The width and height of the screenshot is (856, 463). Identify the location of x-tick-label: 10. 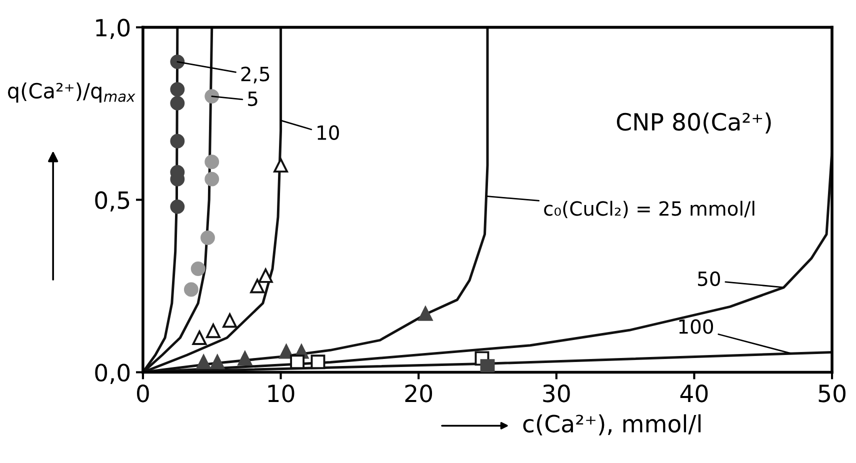
(281, 393).